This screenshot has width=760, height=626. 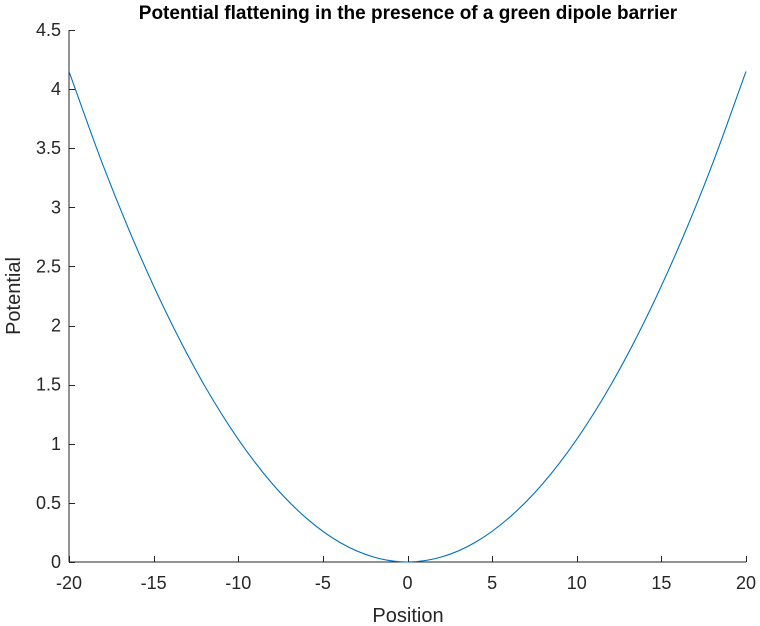 I want to click on y-tick-label: 1.5, so click(x=48, y=385).